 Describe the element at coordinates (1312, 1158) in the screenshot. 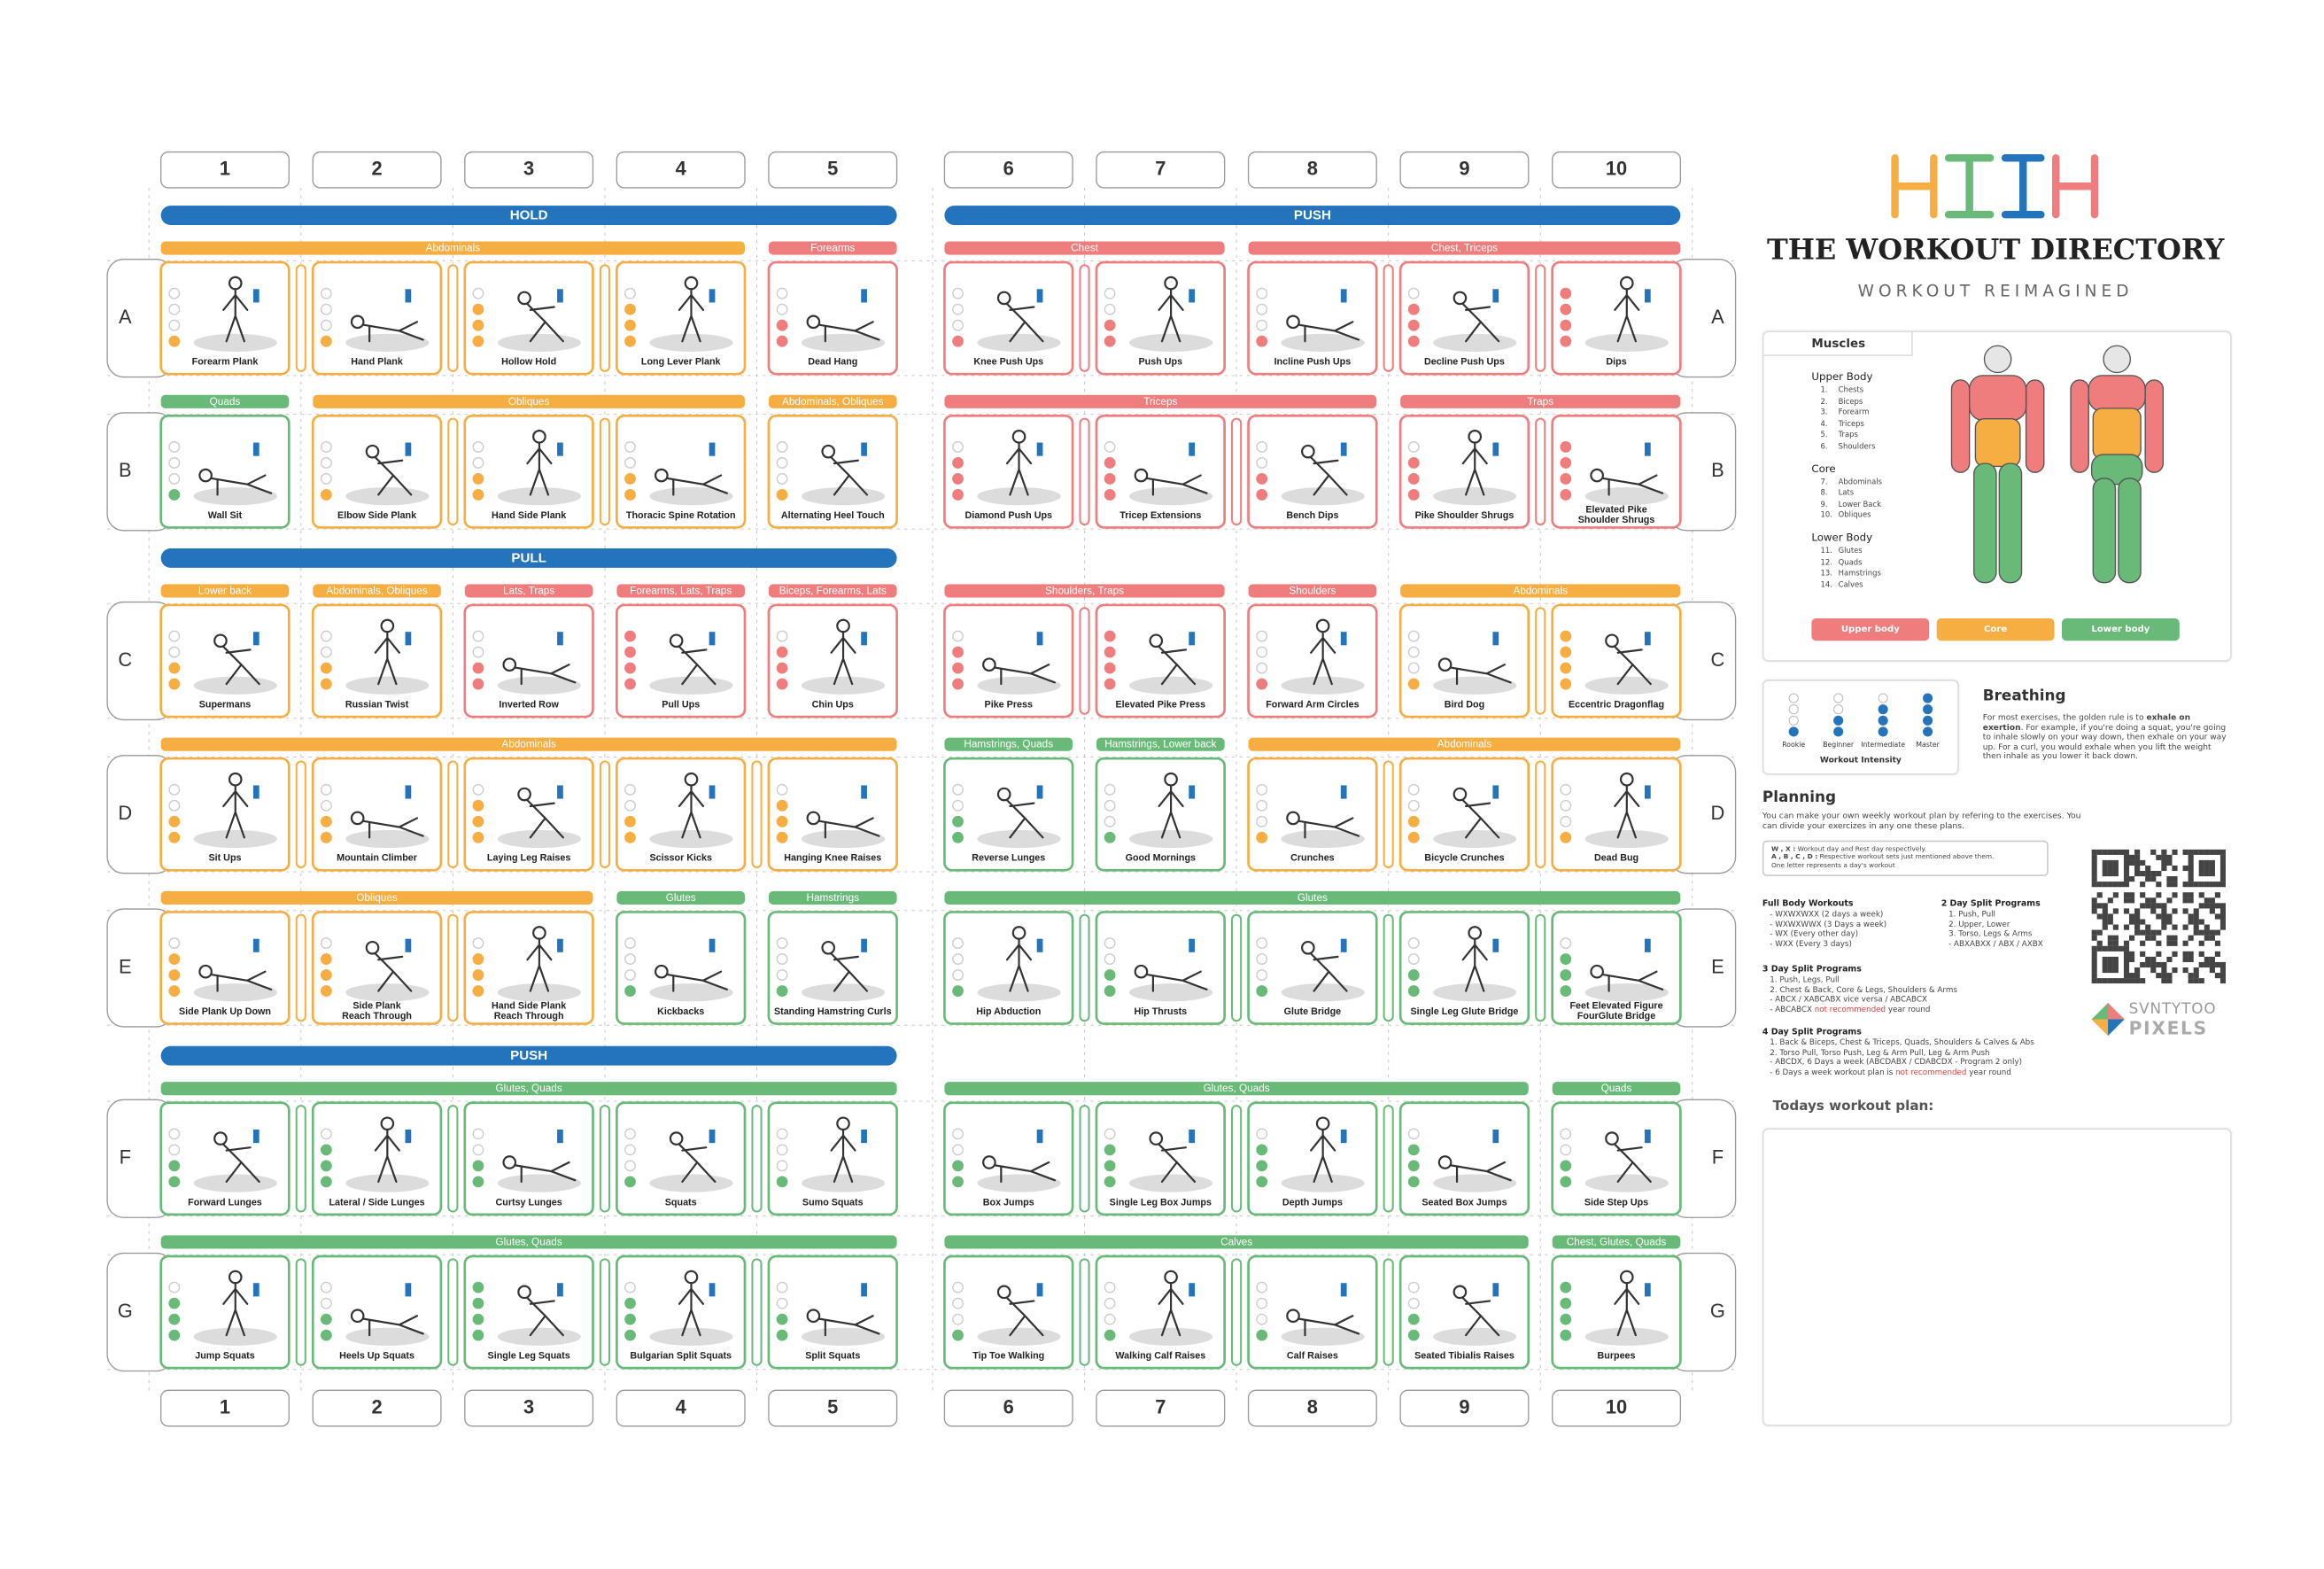

I see `exercise-card: Depth Jumps` at that location.